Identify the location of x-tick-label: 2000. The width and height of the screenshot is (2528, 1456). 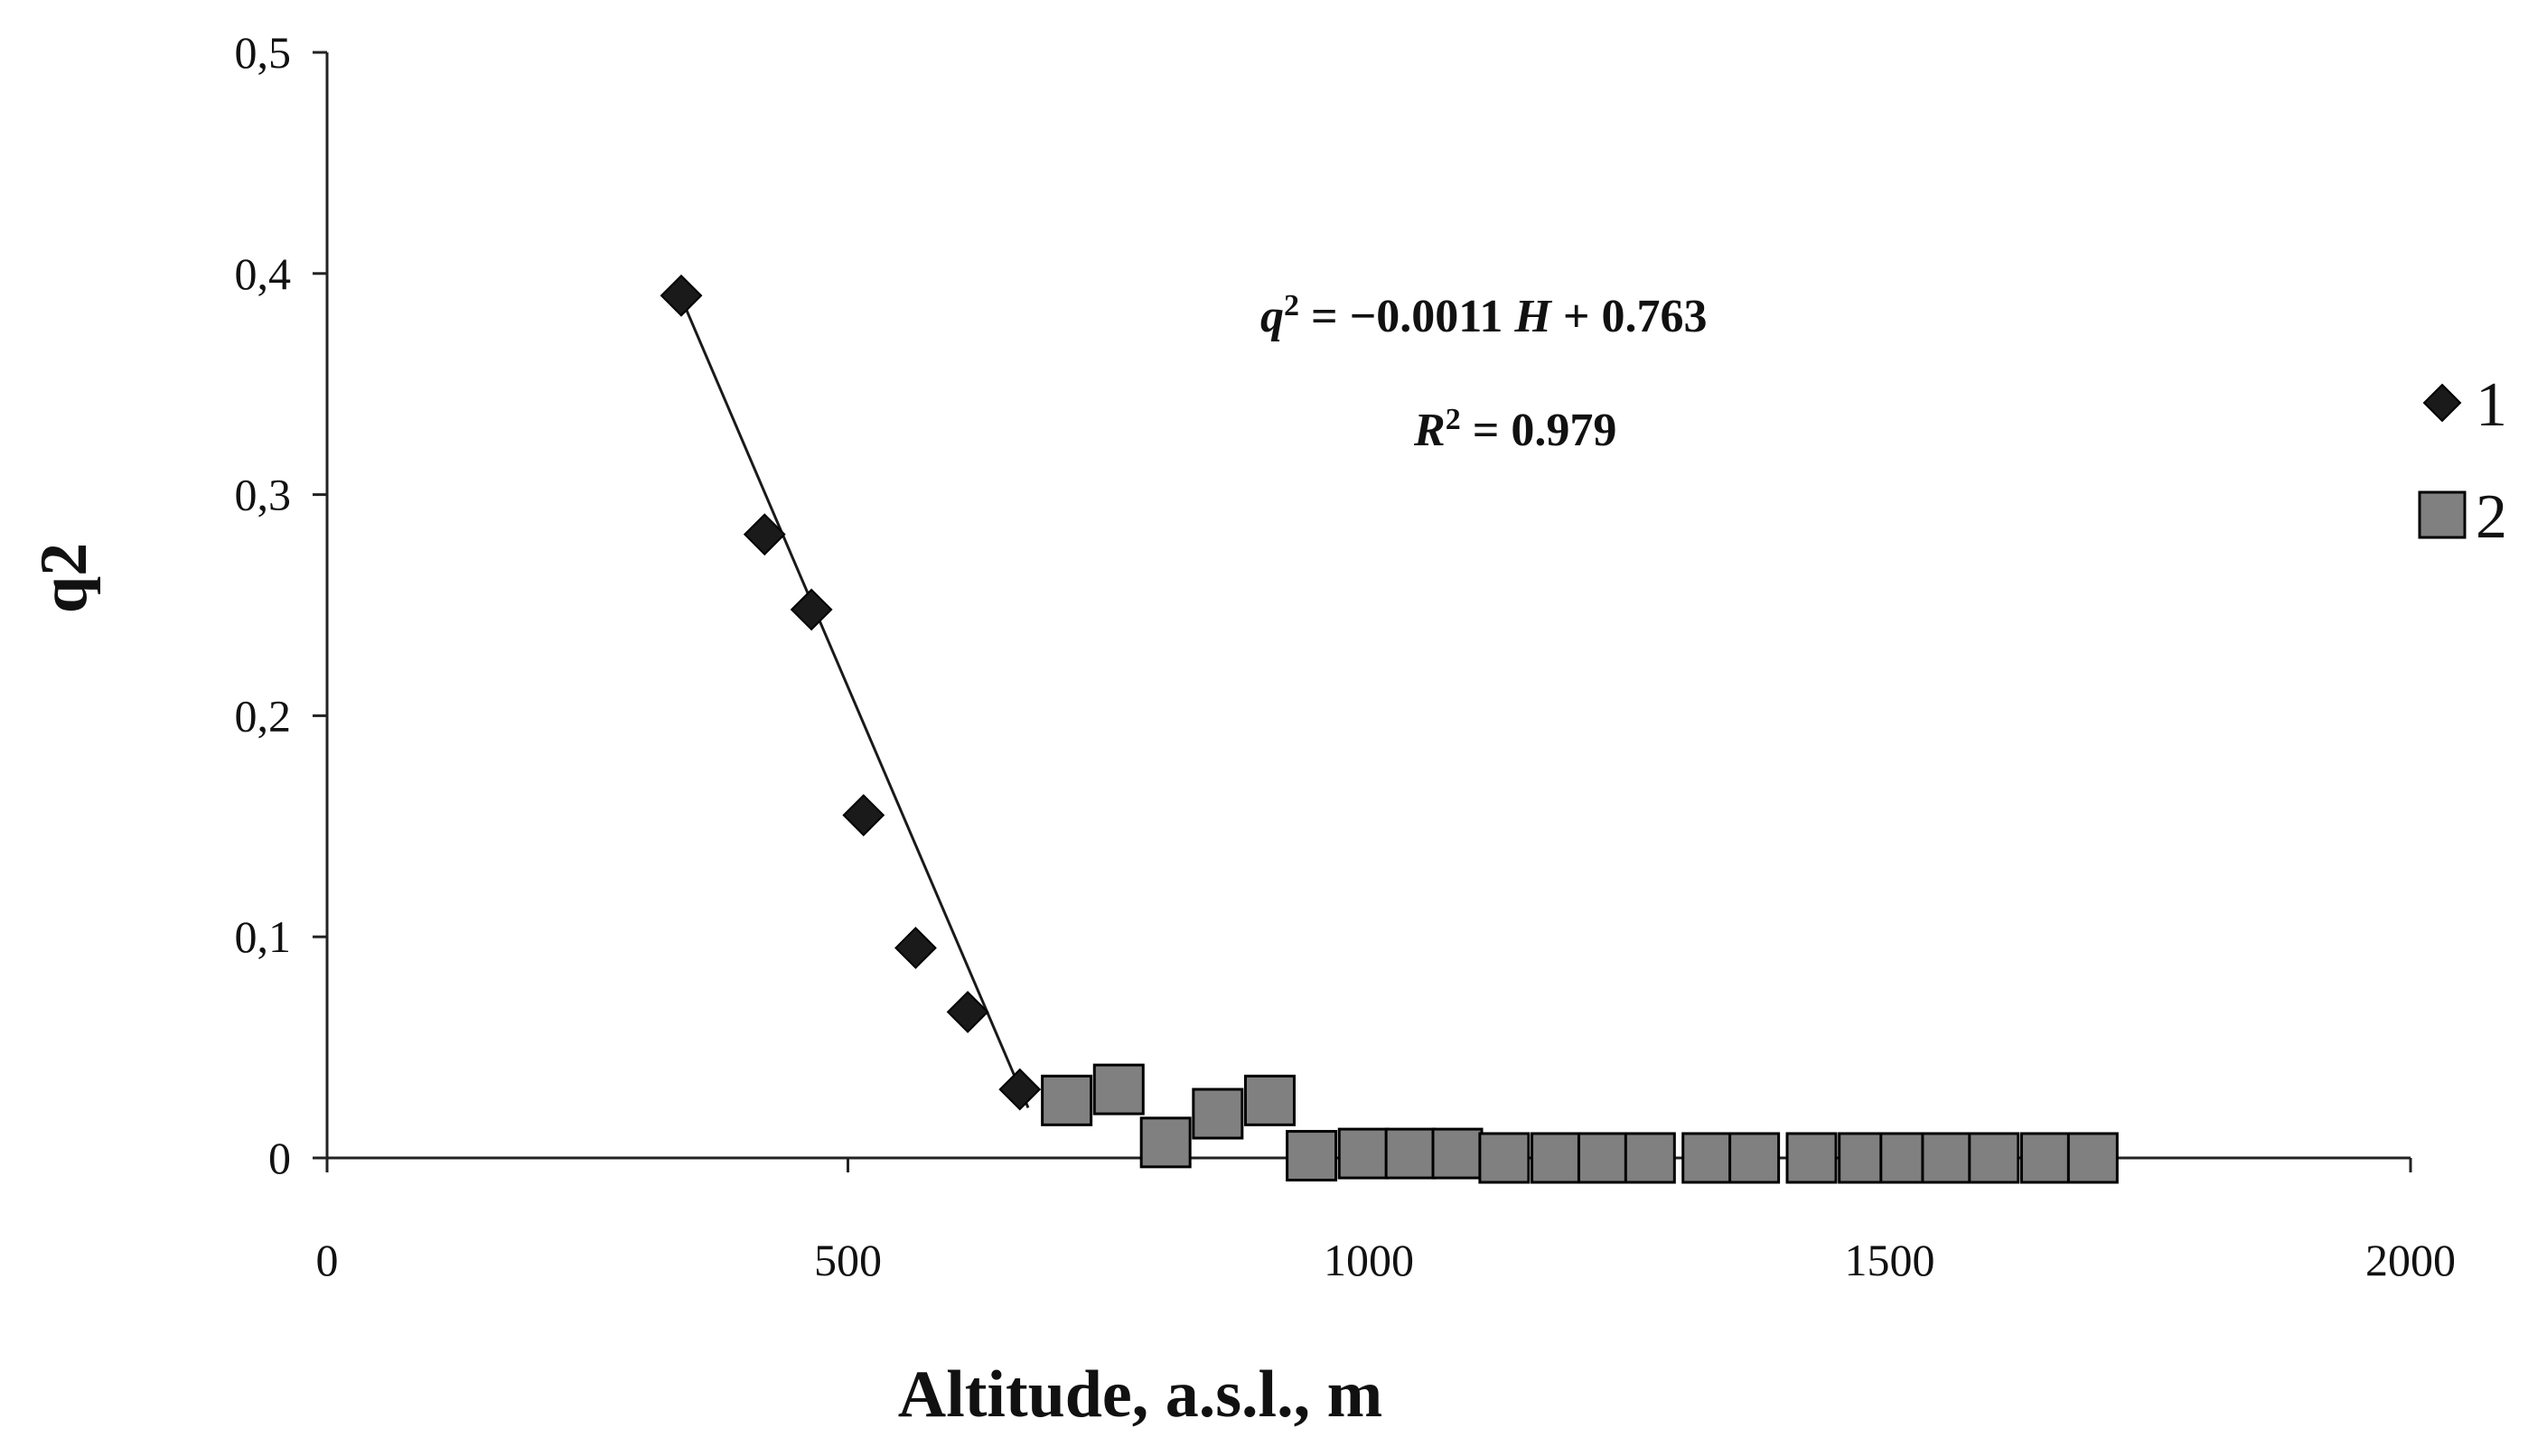
(2410, 1260).